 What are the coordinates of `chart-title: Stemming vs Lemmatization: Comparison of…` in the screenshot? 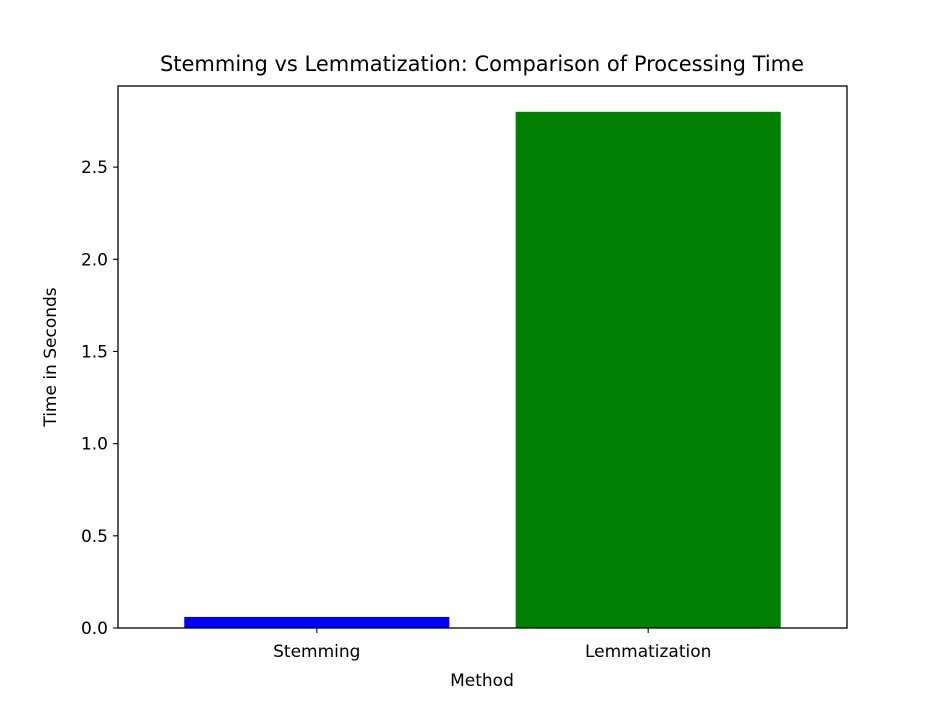 It's located at (482, 64).